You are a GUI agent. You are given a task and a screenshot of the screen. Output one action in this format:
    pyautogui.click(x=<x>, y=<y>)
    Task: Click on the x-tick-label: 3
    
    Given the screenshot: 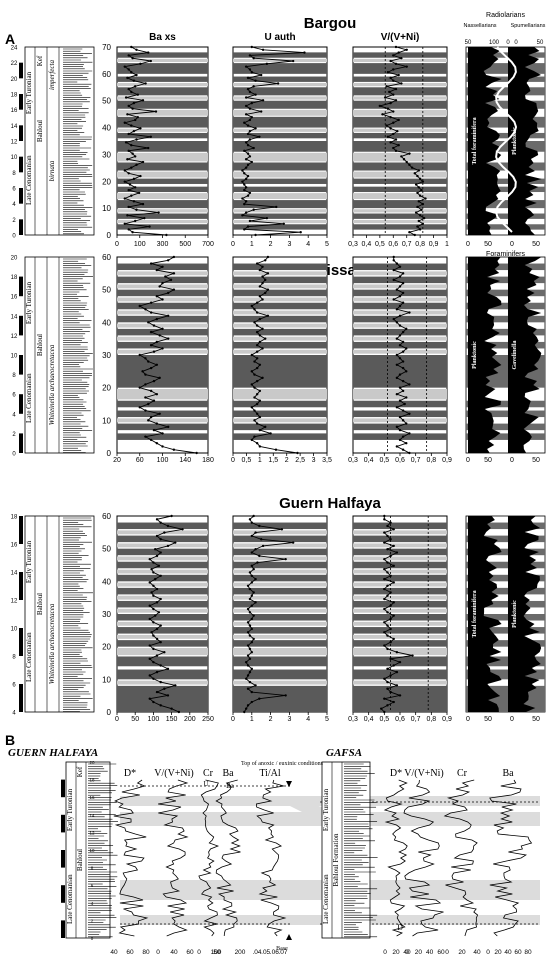 What is the action you would take?
    pyautogui.click(x=314, y=460)
    